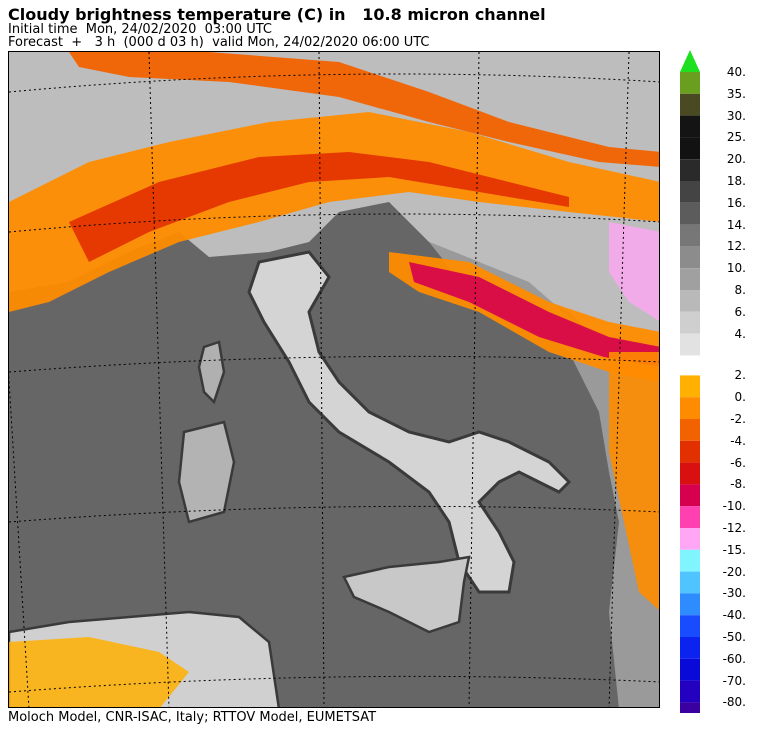 This screenshot has width=760, height=731. Describe the element at coordinates (736, 159) in the screenshot. I see `legend-tick-label: 20.` at that location.